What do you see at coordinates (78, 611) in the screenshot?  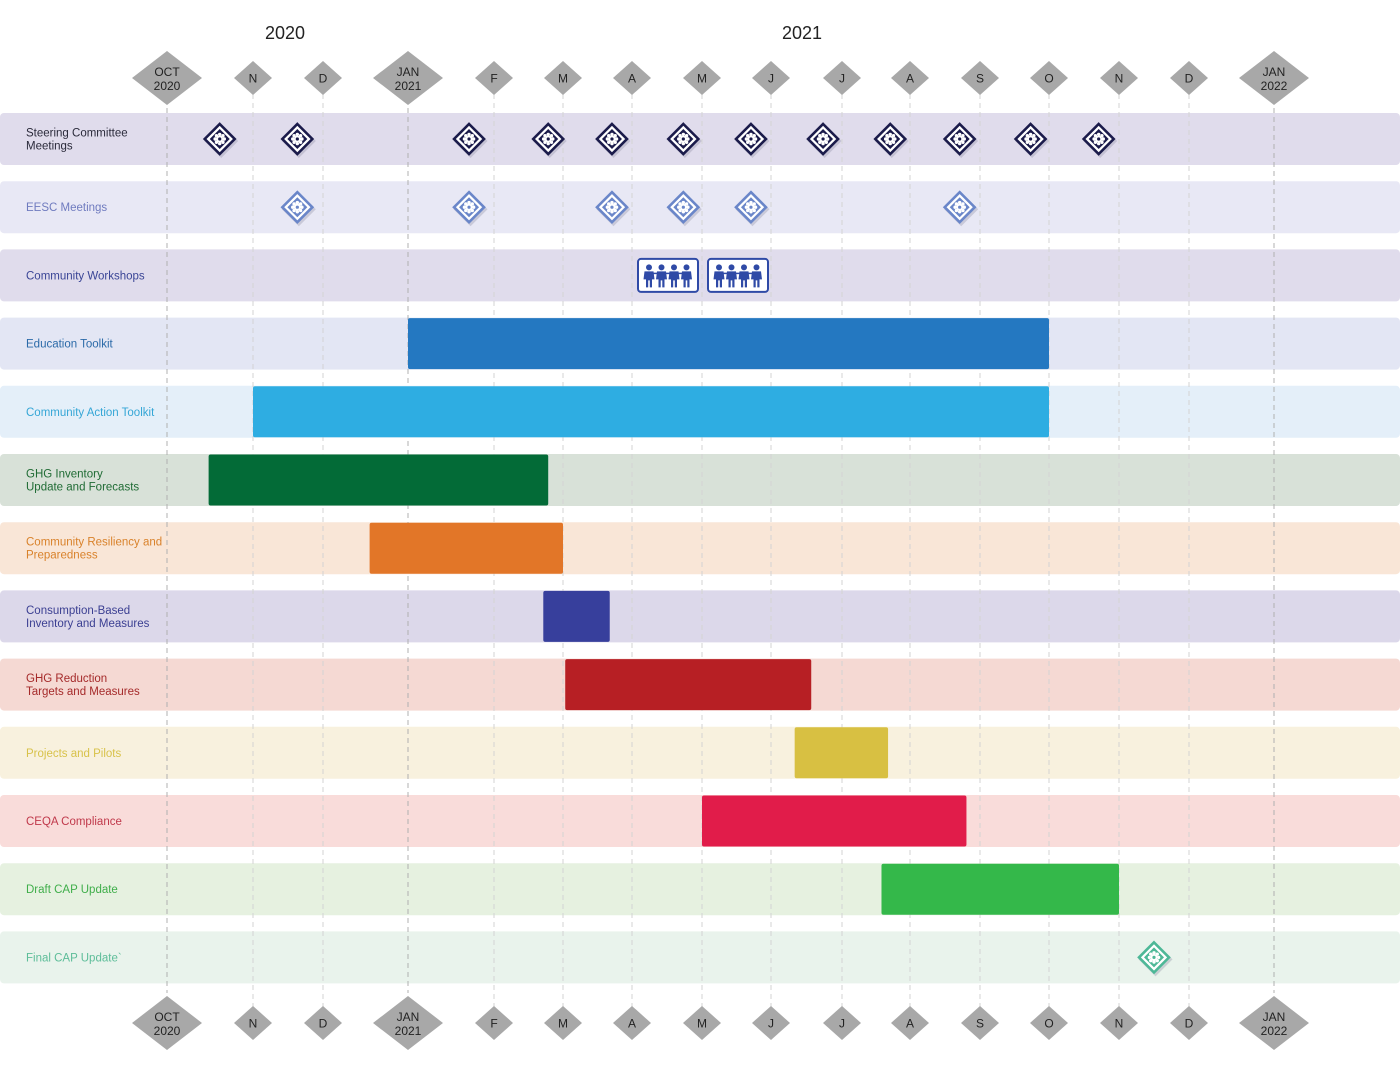 I see `task-label: Consumption-Based` at bounding box center [78, 611].